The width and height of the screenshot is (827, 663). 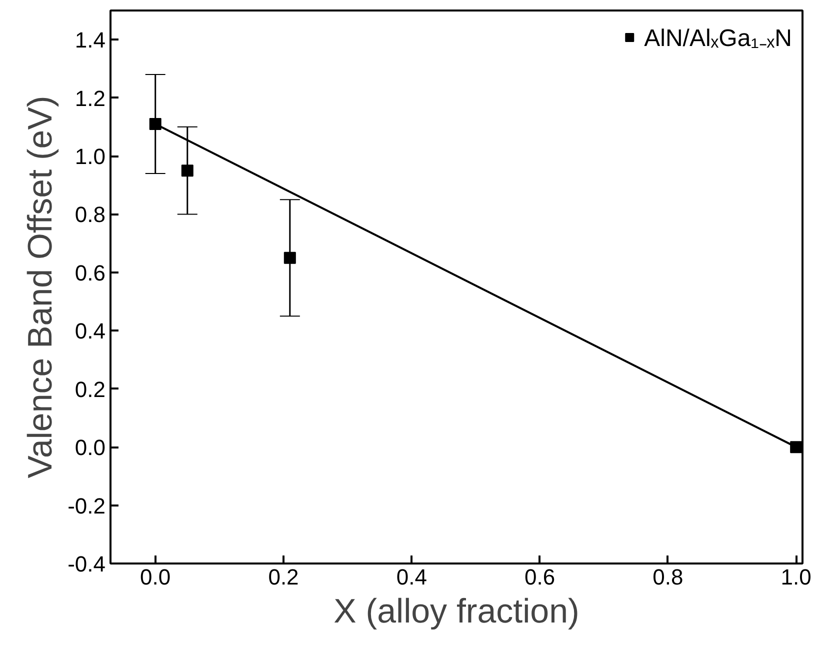 I want to click on y-tick-label: 0.0, so click(x=90, y=447).